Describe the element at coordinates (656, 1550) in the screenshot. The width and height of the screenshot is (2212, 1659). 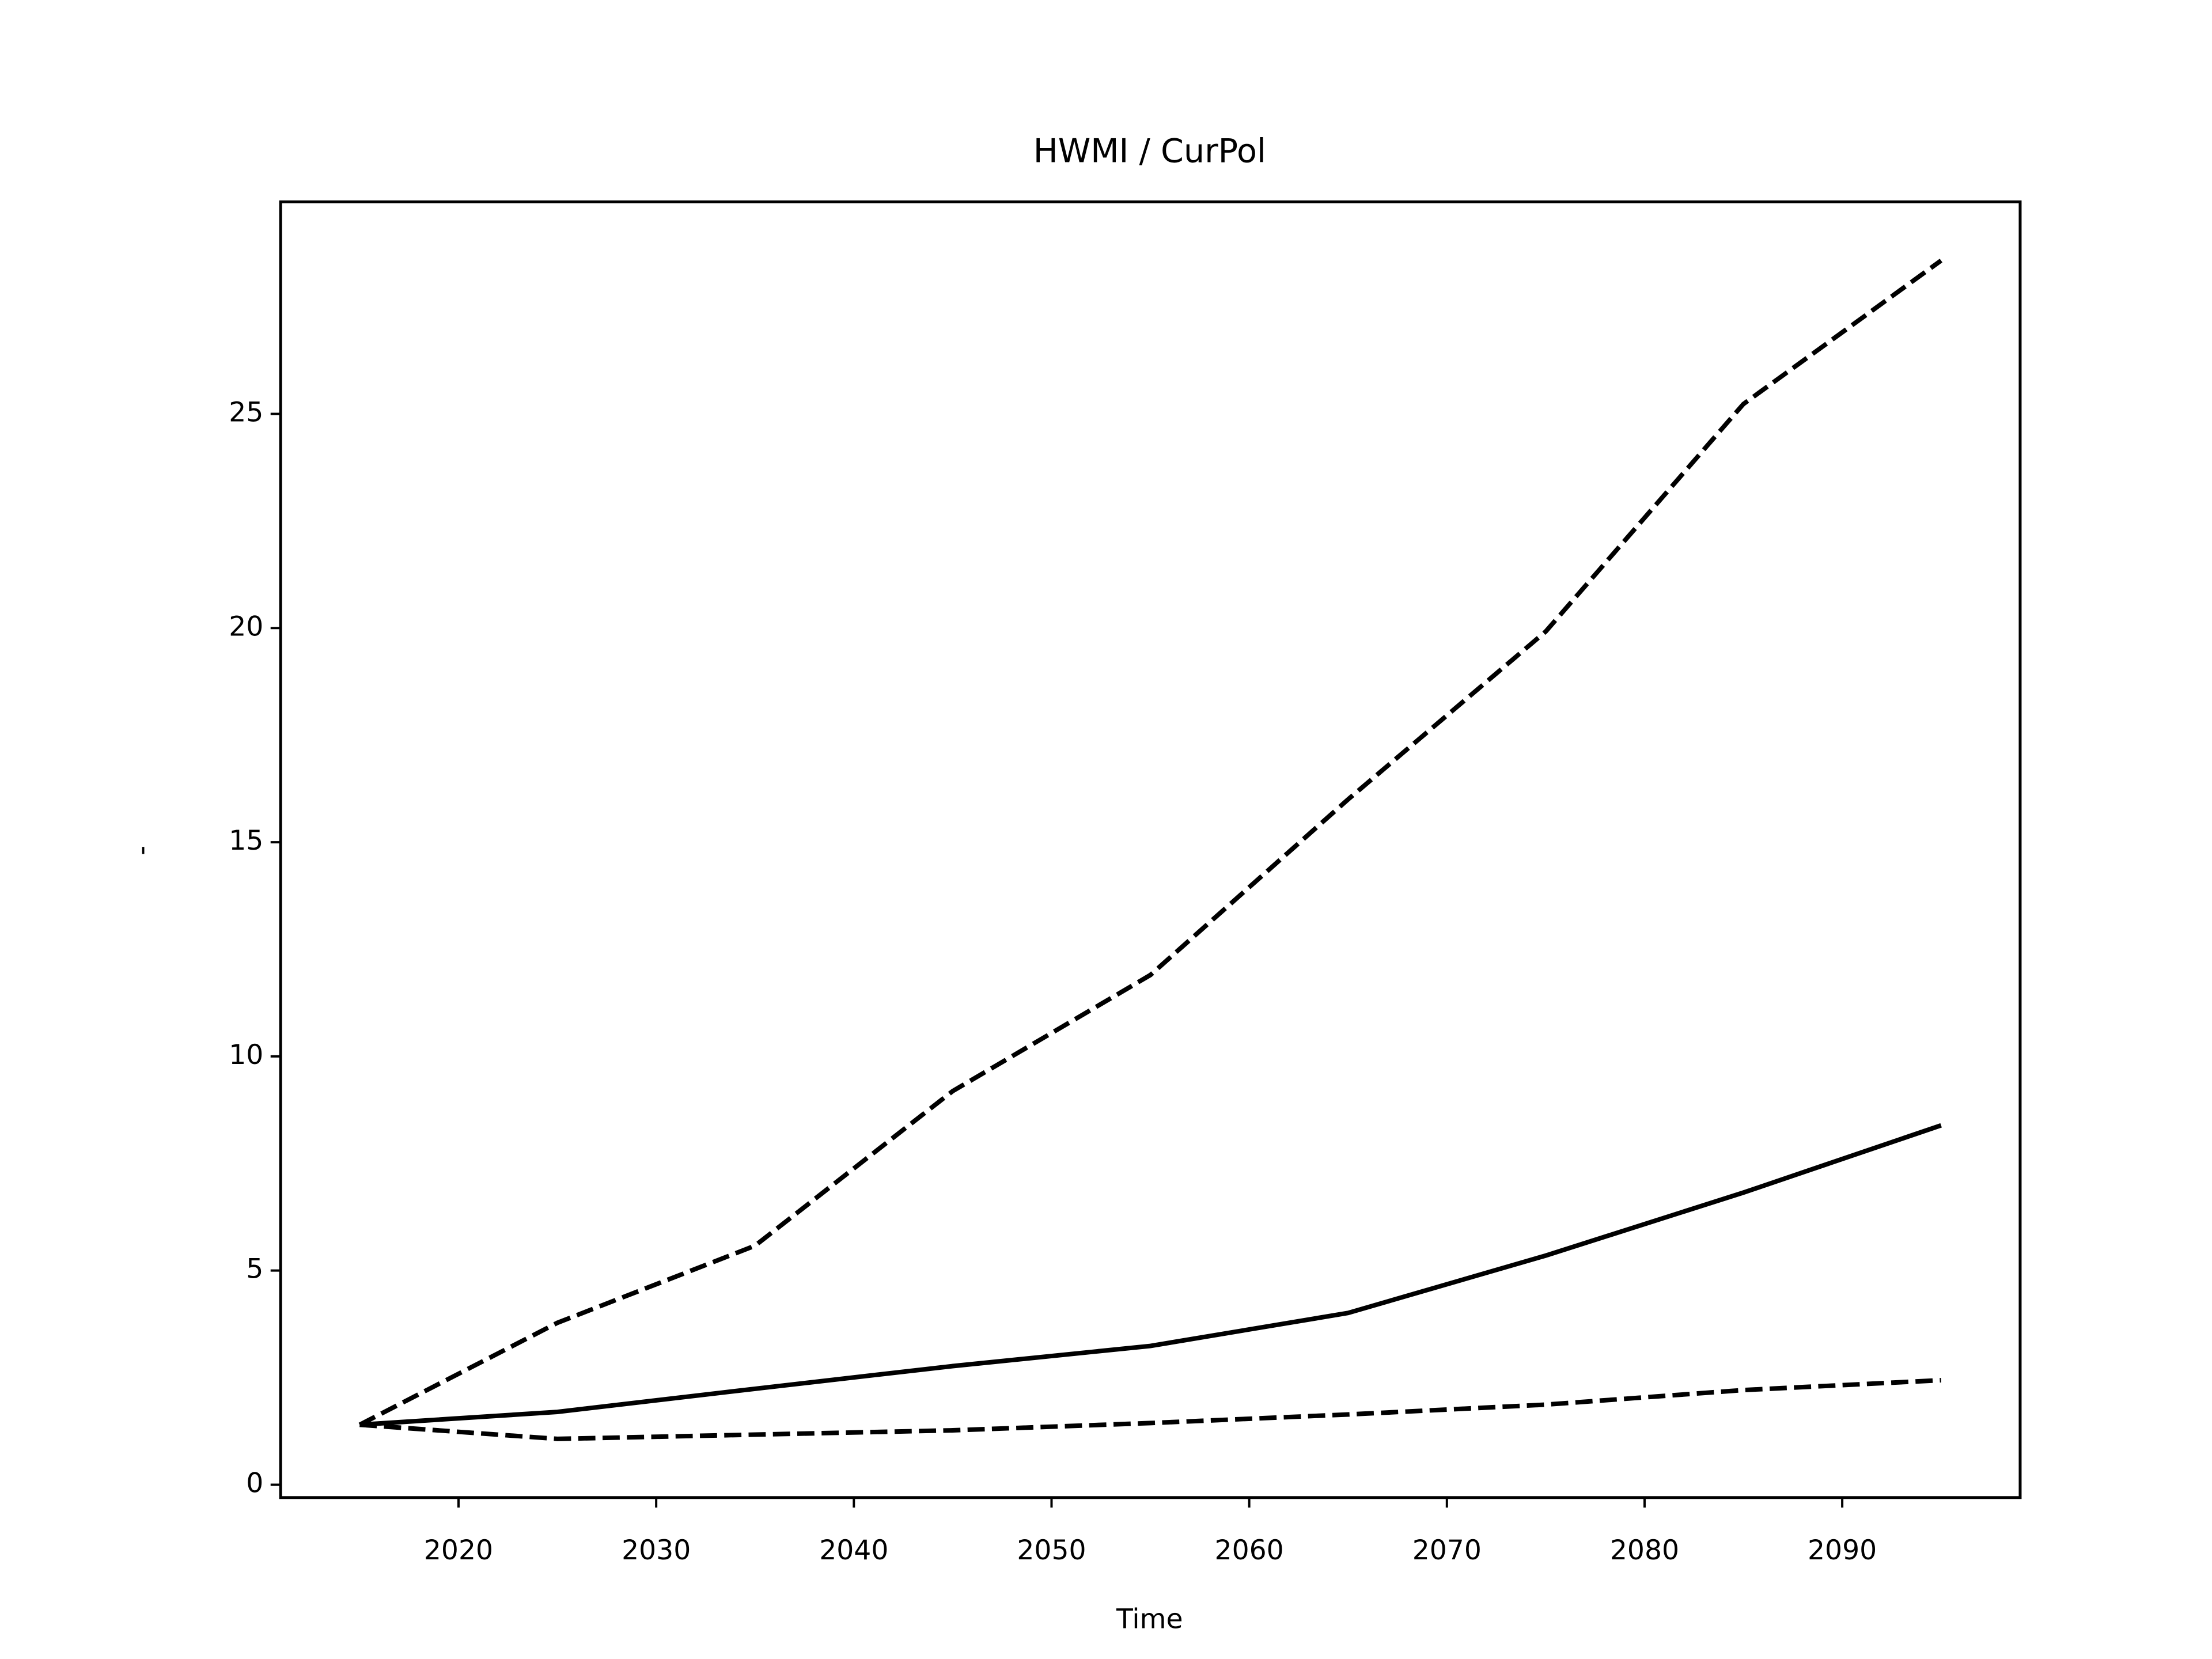
I see `x-tick-label: 2030` at that location.